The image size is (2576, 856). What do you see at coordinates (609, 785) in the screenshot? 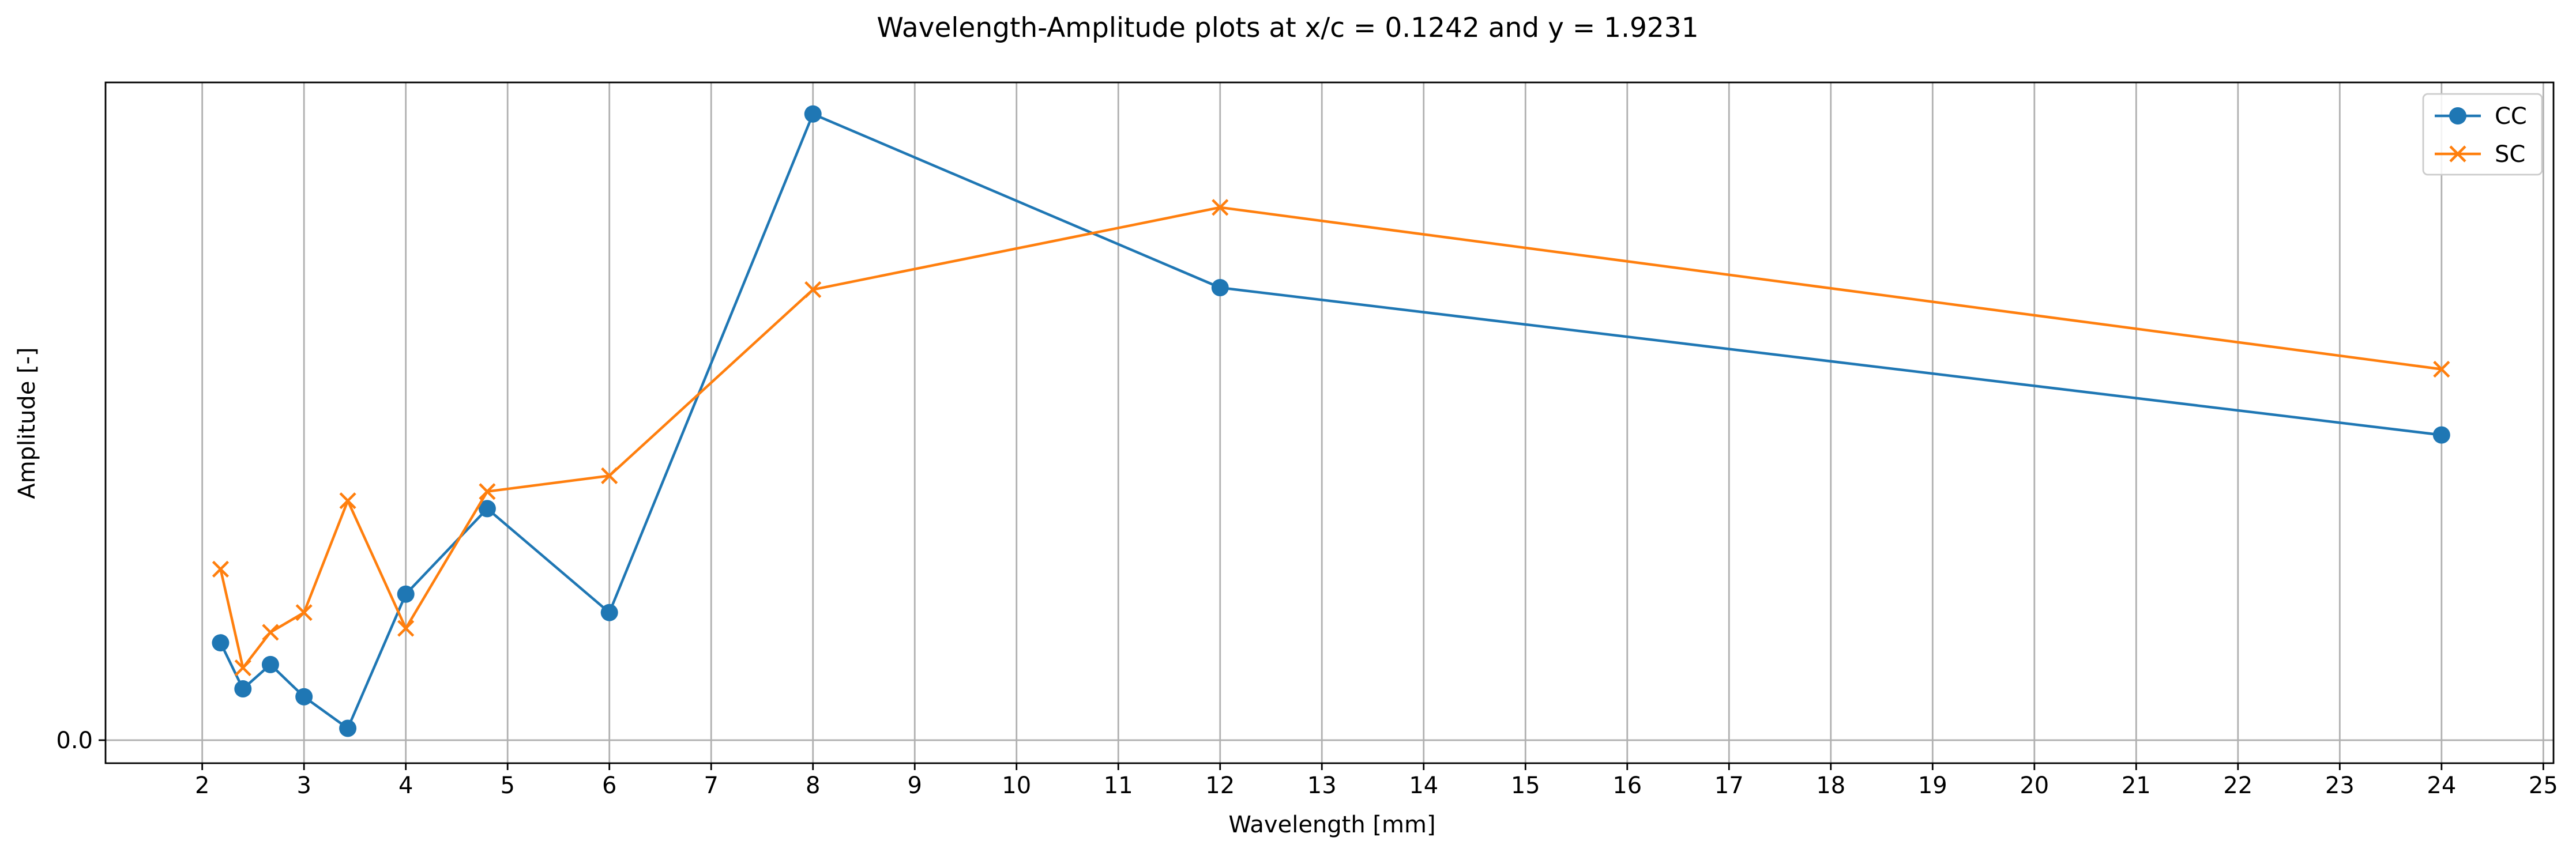
I see `x-tick-label: 6` at bounding box center [609, 785].